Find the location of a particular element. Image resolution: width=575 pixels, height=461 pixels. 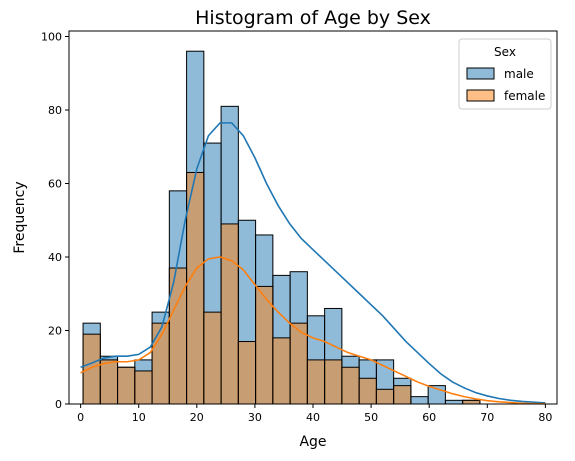

y-axis-ticks: 0 20 40 60 80 100 is located at coordinates (55, 221).